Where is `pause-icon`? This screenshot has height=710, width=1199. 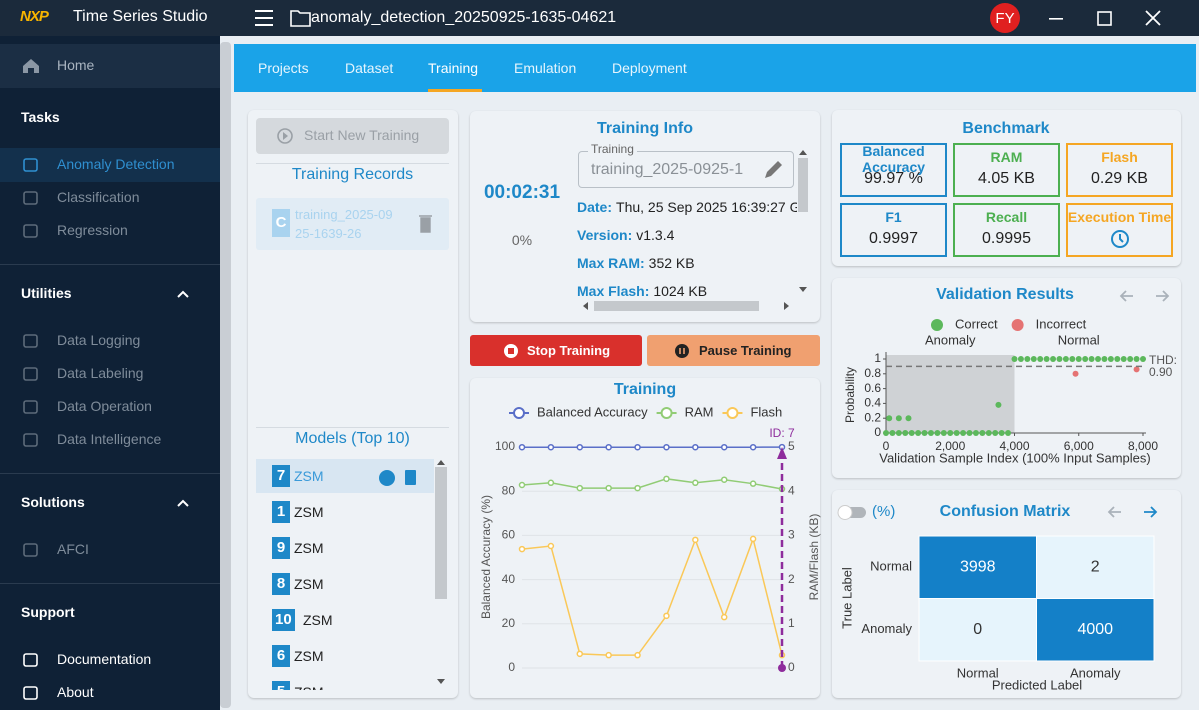
pause-icon is located at coordinates (682, 351).